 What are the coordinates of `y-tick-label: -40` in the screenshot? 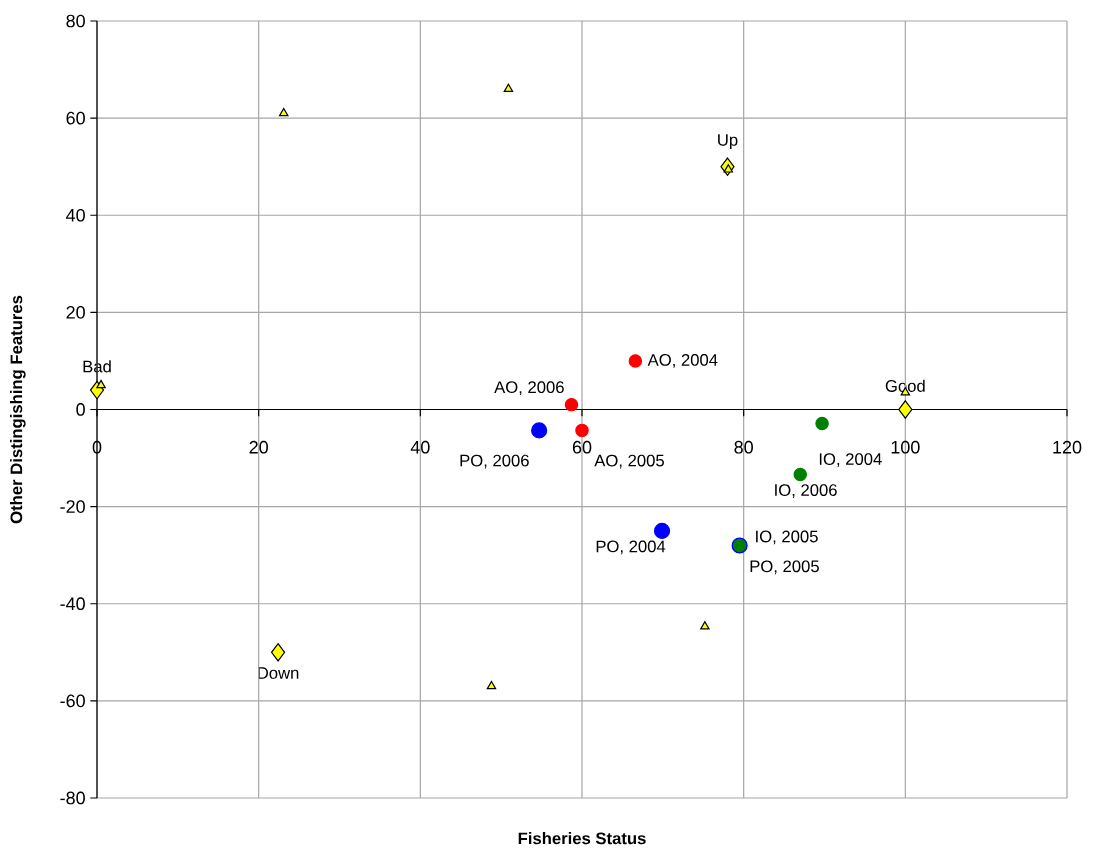 It's located at (72, 604).